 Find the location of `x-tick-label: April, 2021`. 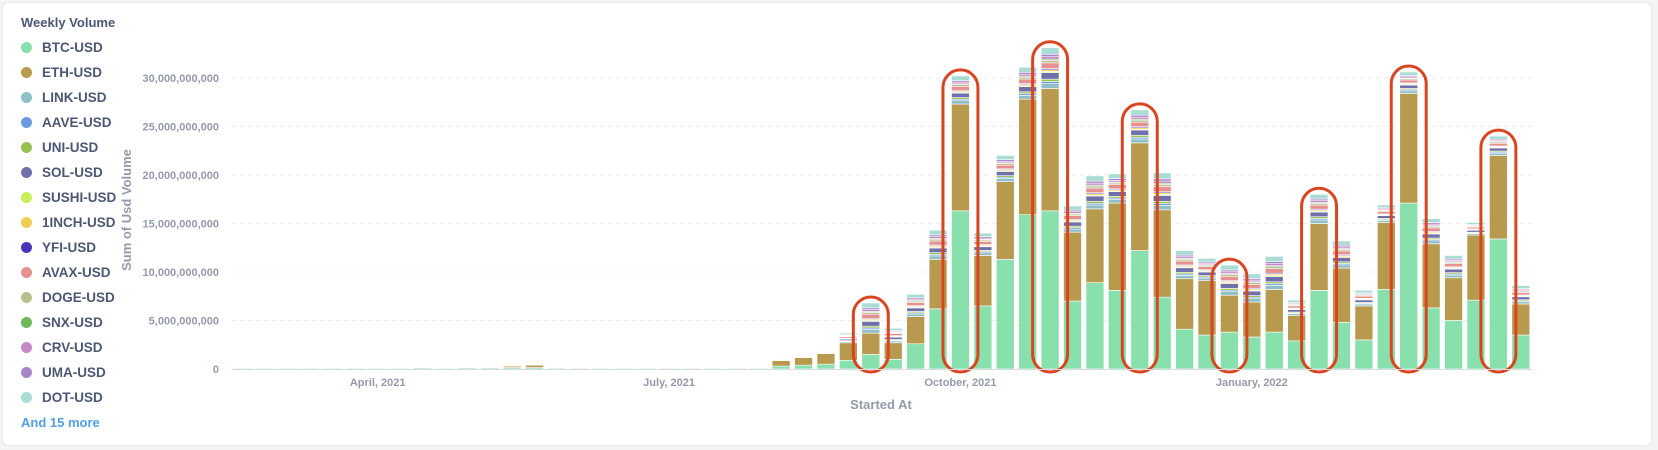

x-tick-label: April, 2021 is located at coordinates (378, 383).